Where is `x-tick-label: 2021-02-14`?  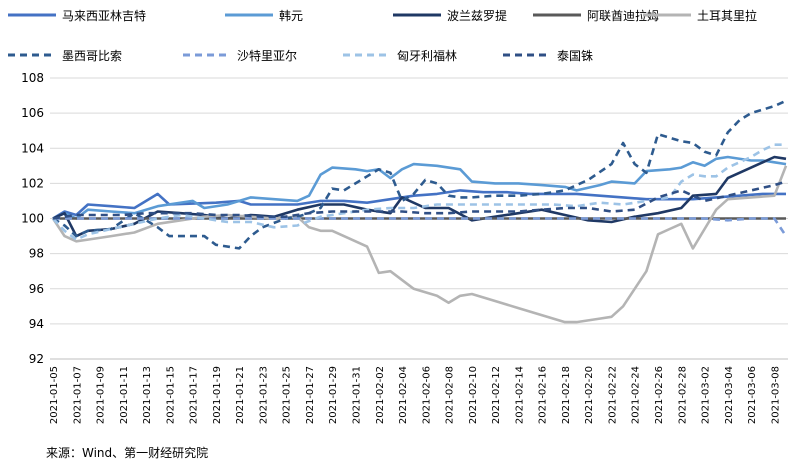
x-tick-label: 2021-02-14 is located at coordinates (519, 395).